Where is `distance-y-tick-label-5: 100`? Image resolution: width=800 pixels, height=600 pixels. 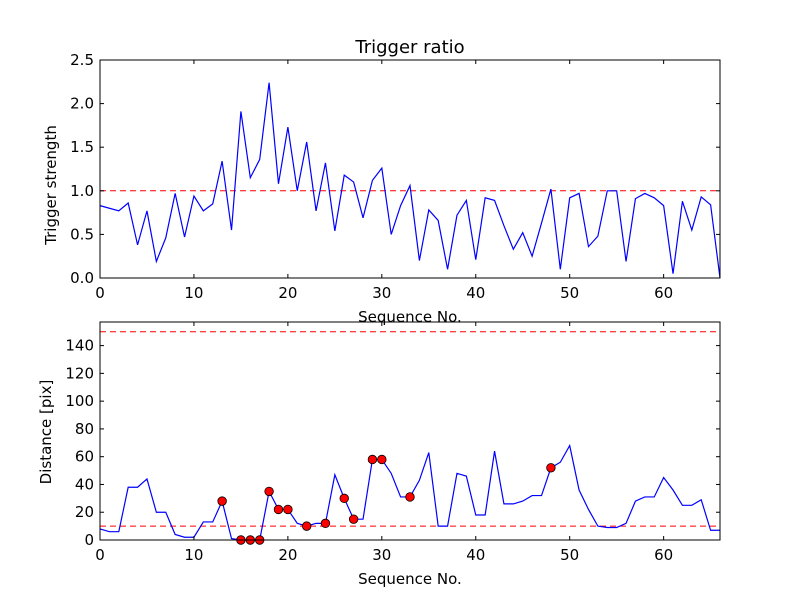
distance-y-tick-label-5: 100 is located at coordinates (79, 401).